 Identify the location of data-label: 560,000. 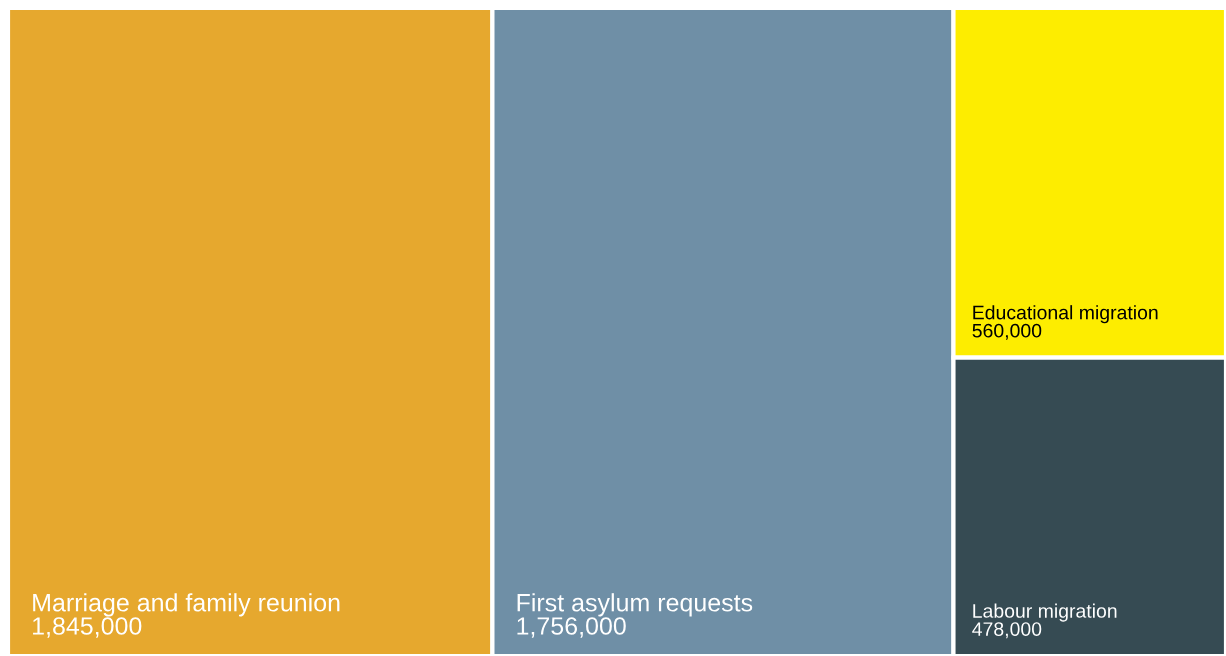
(1007, 331).